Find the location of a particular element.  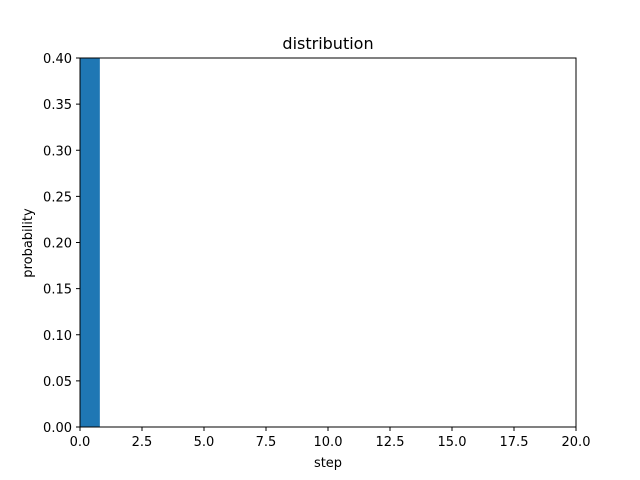

x-axis-label: step is located at coordinates (328, 463).